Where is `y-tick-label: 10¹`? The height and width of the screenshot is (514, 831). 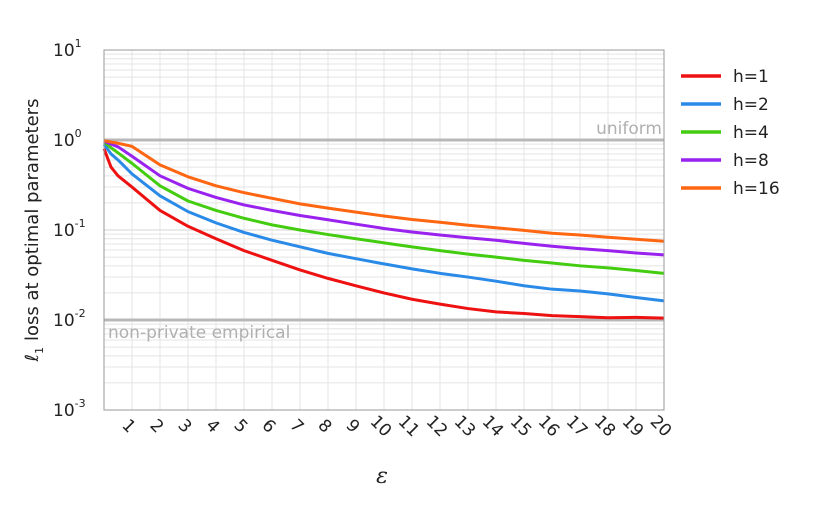 y-tick-label: 10¹ is located at coordinates (67, 49).